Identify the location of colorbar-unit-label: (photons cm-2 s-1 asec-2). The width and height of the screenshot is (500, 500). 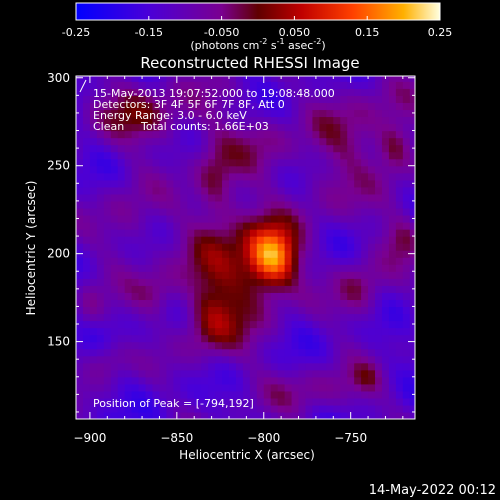
(257, 44).